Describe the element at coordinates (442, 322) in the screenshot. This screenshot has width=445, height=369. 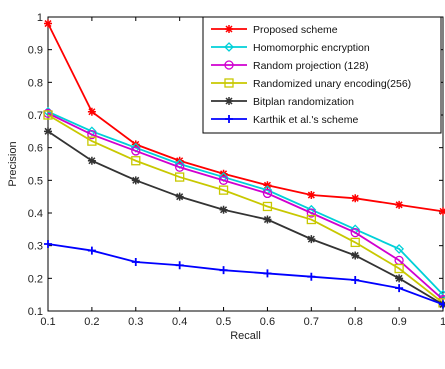
I see `x-tick-label: 1` at that location.